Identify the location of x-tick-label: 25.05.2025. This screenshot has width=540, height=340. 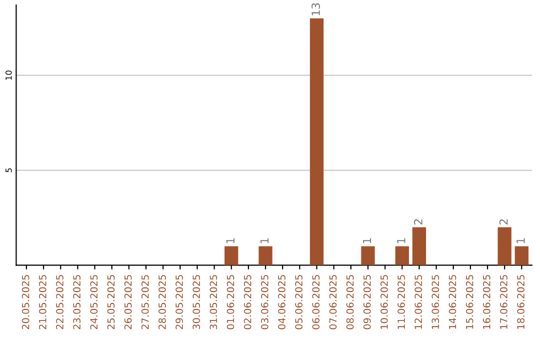
(111, 302).